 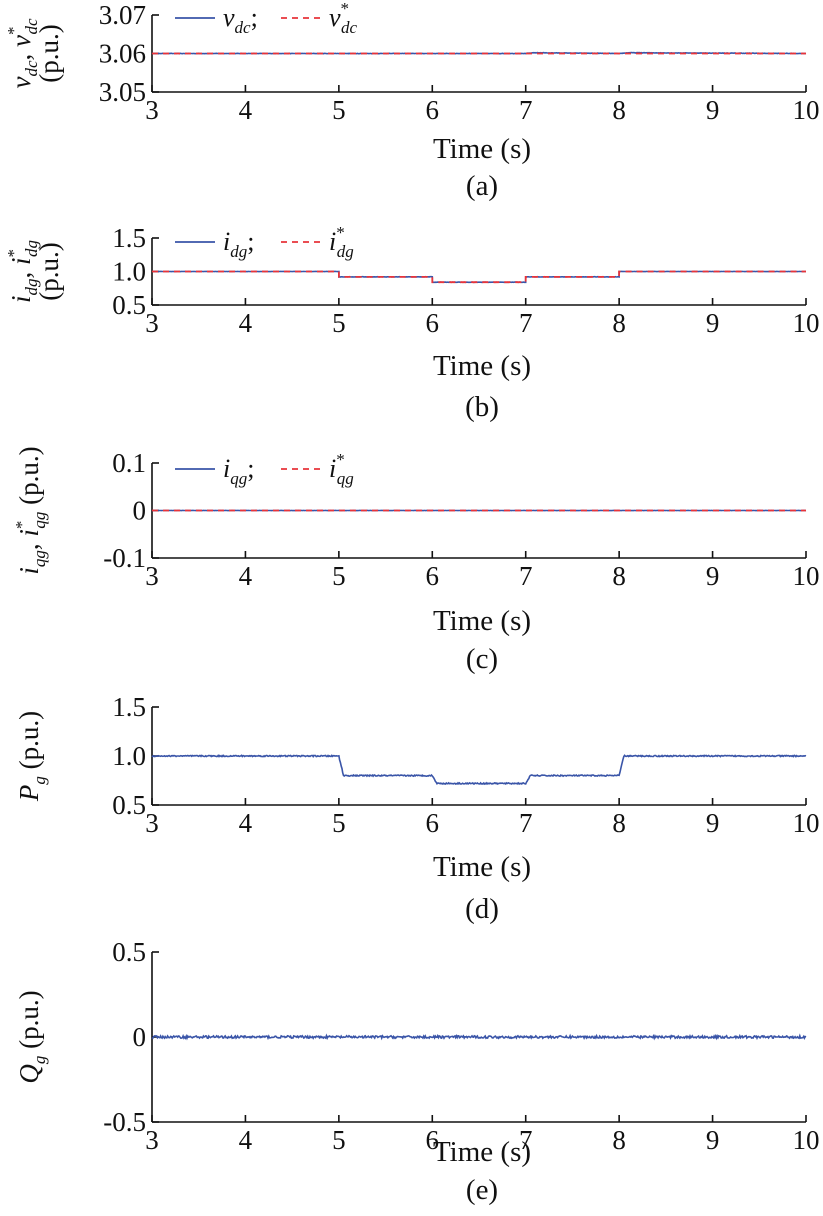 I want to click on series-line-reference, so click(x=479, y=277).